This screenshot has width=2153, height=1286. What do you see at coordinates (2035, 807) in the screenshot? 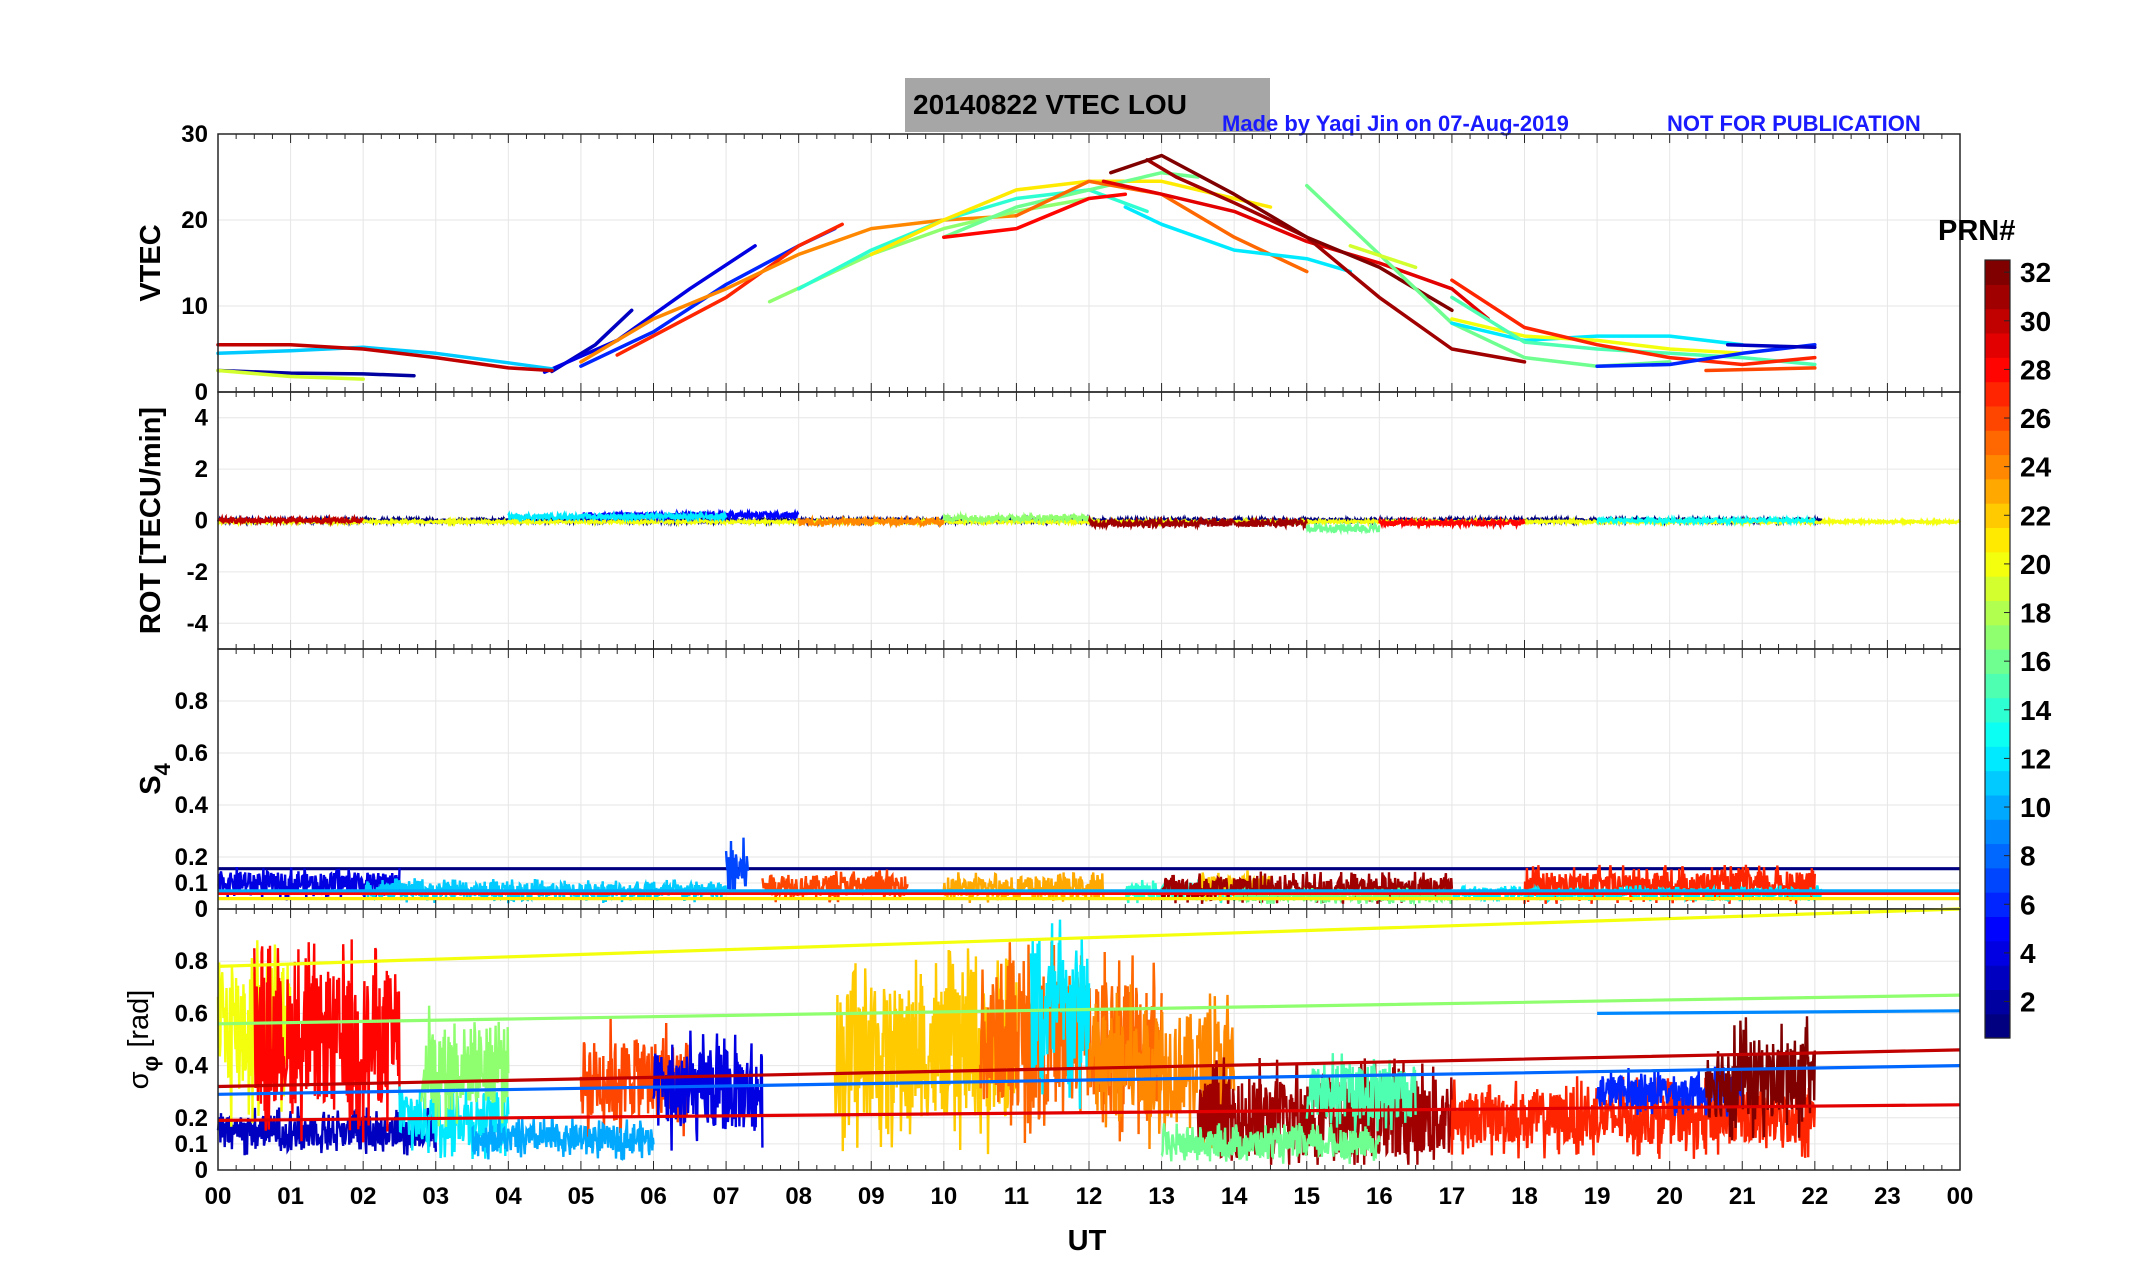
I see `colorbar-tick-label: 10` at bounding box center [2035, 807].